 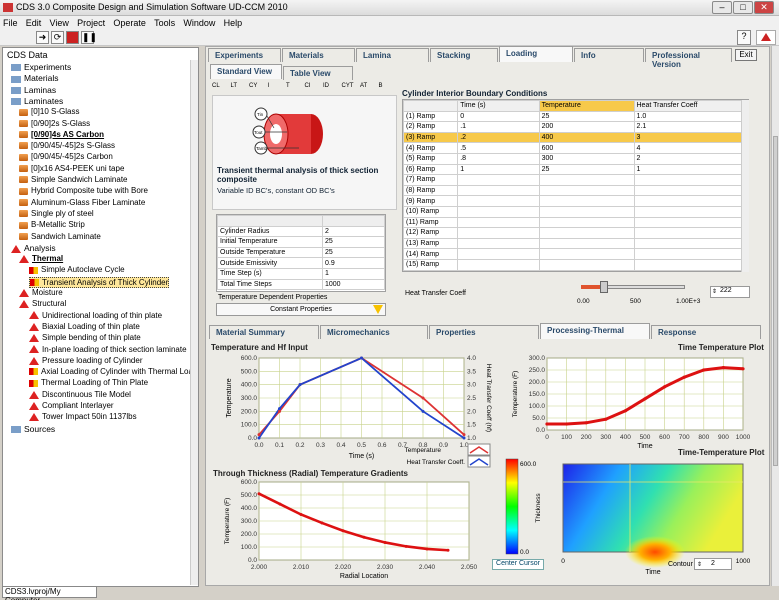 I want to click on tree-item: Experiments, so click(x=41, y=67).